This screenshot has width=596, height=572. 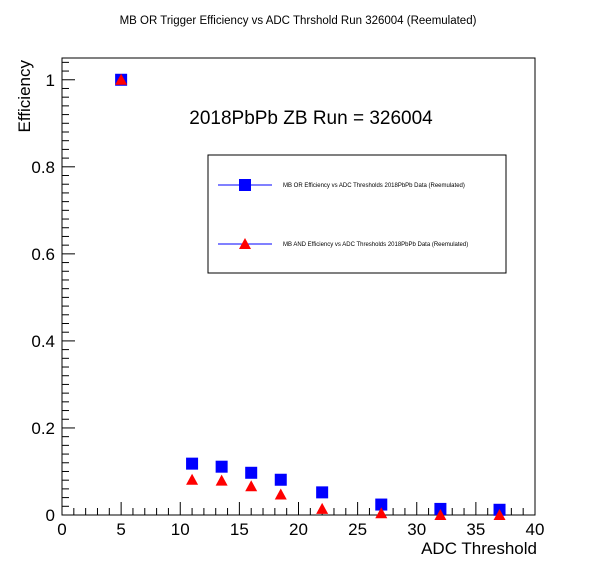 What do you see at coordinates (245, 185) in the screenshot?
I see `legend-marker-or` at bounding box center [245, 185].